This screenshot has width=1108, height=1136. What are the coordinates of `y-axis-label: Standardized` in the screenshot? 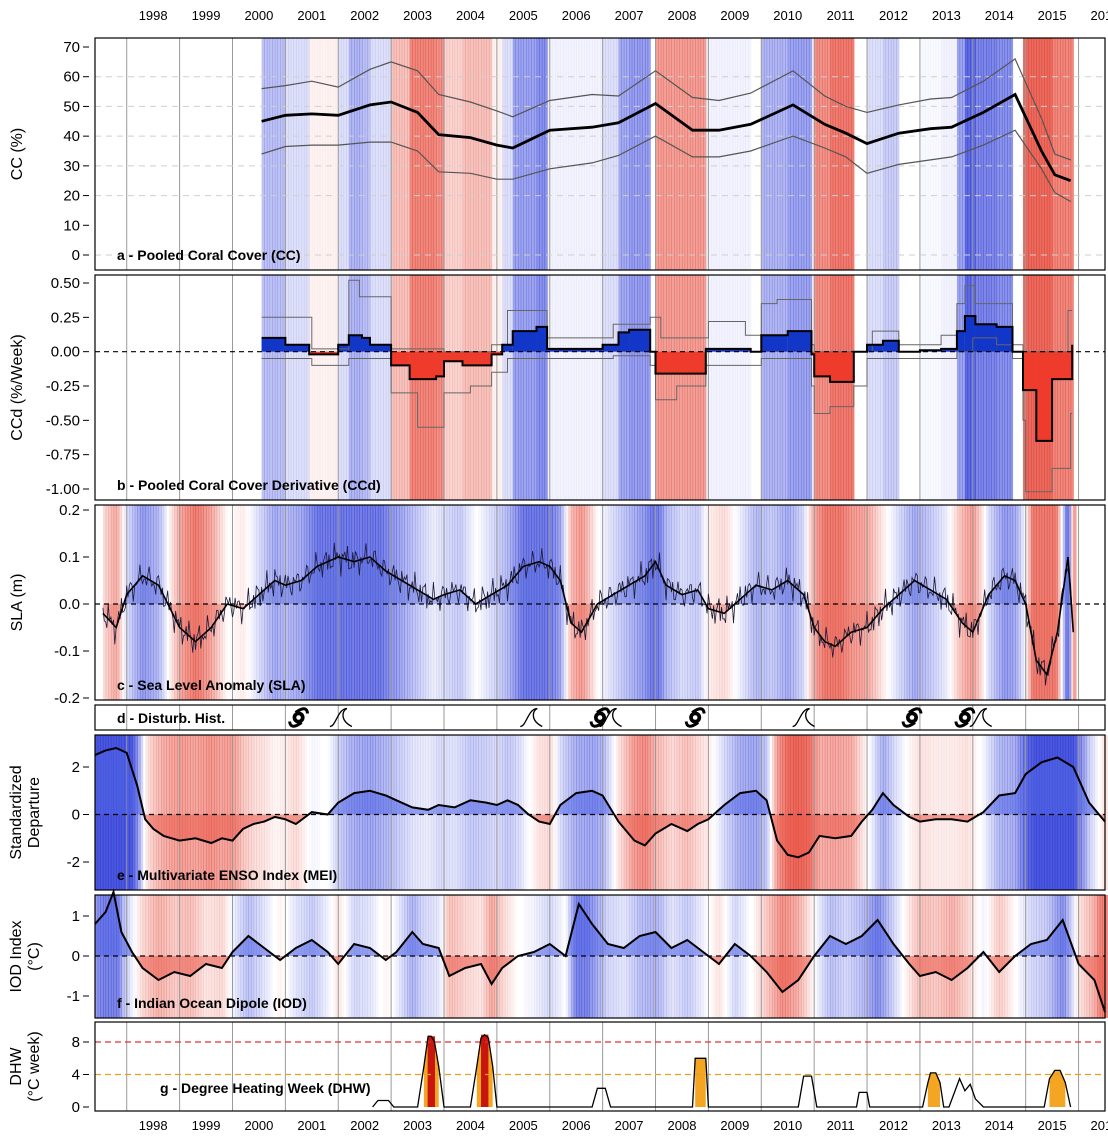 It's located at (16, 812).